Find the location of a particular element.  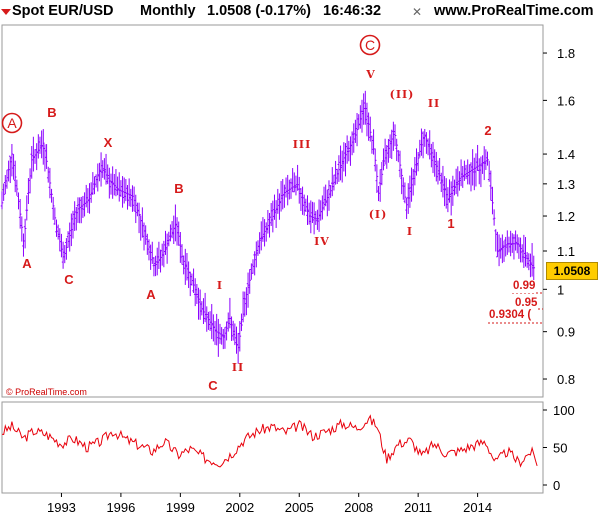

oscillator-tick-label: 0 is located at coordinates (556, 485).